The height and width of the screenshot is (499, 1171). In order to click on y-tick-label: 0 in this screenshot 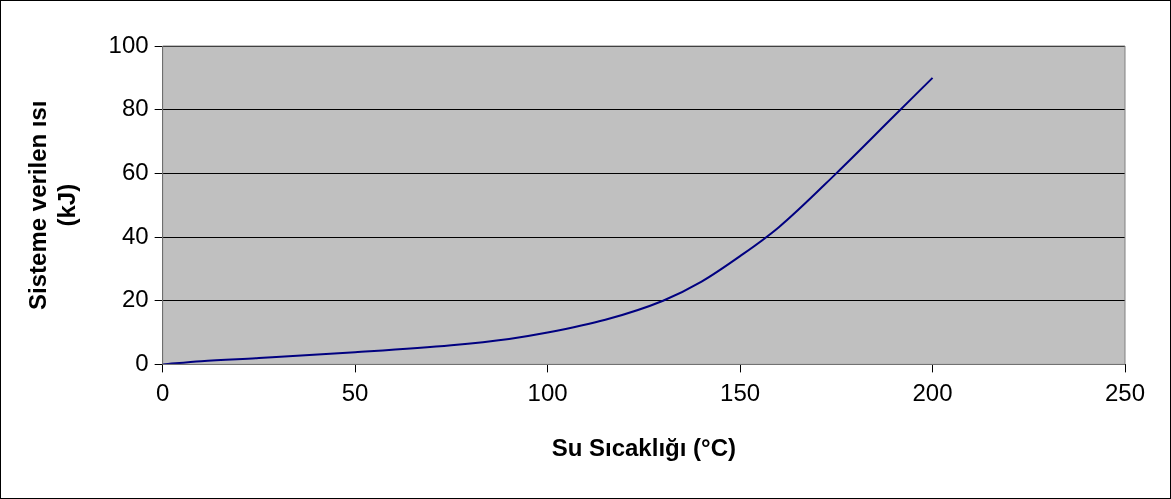, I will do `click(142, 363)`.